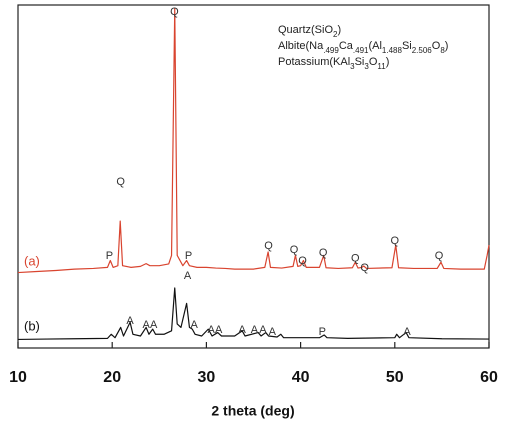 The width and height of the screenshot is (513, 433). I want to click on x-axis-label: 2 theta (deg), so click(252, 411).